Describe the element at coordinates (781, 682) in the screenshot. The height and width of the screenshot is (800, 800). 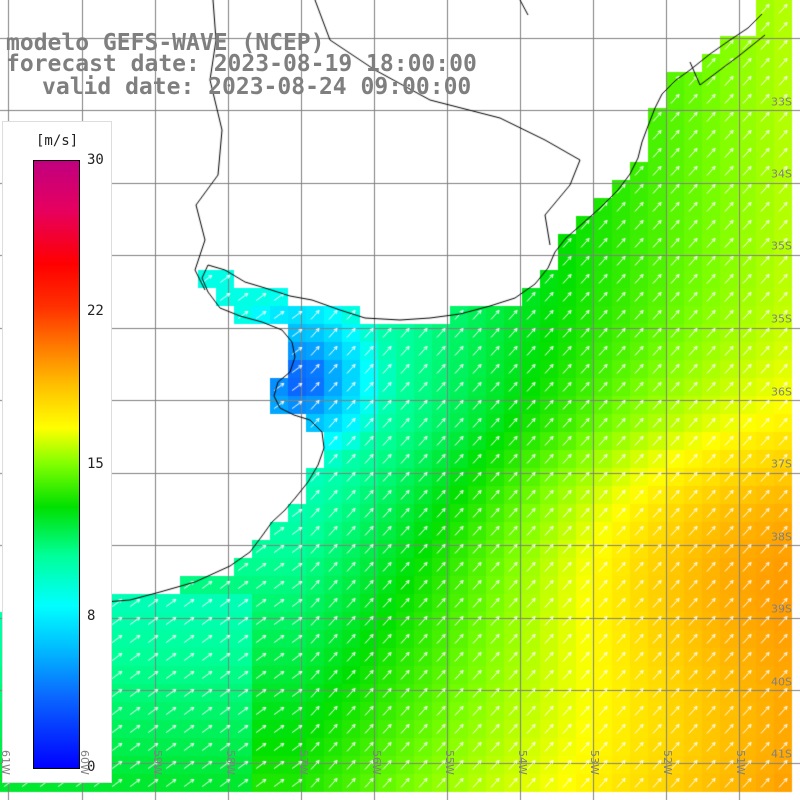
I see `lat-label-40s: 40S` at that location.